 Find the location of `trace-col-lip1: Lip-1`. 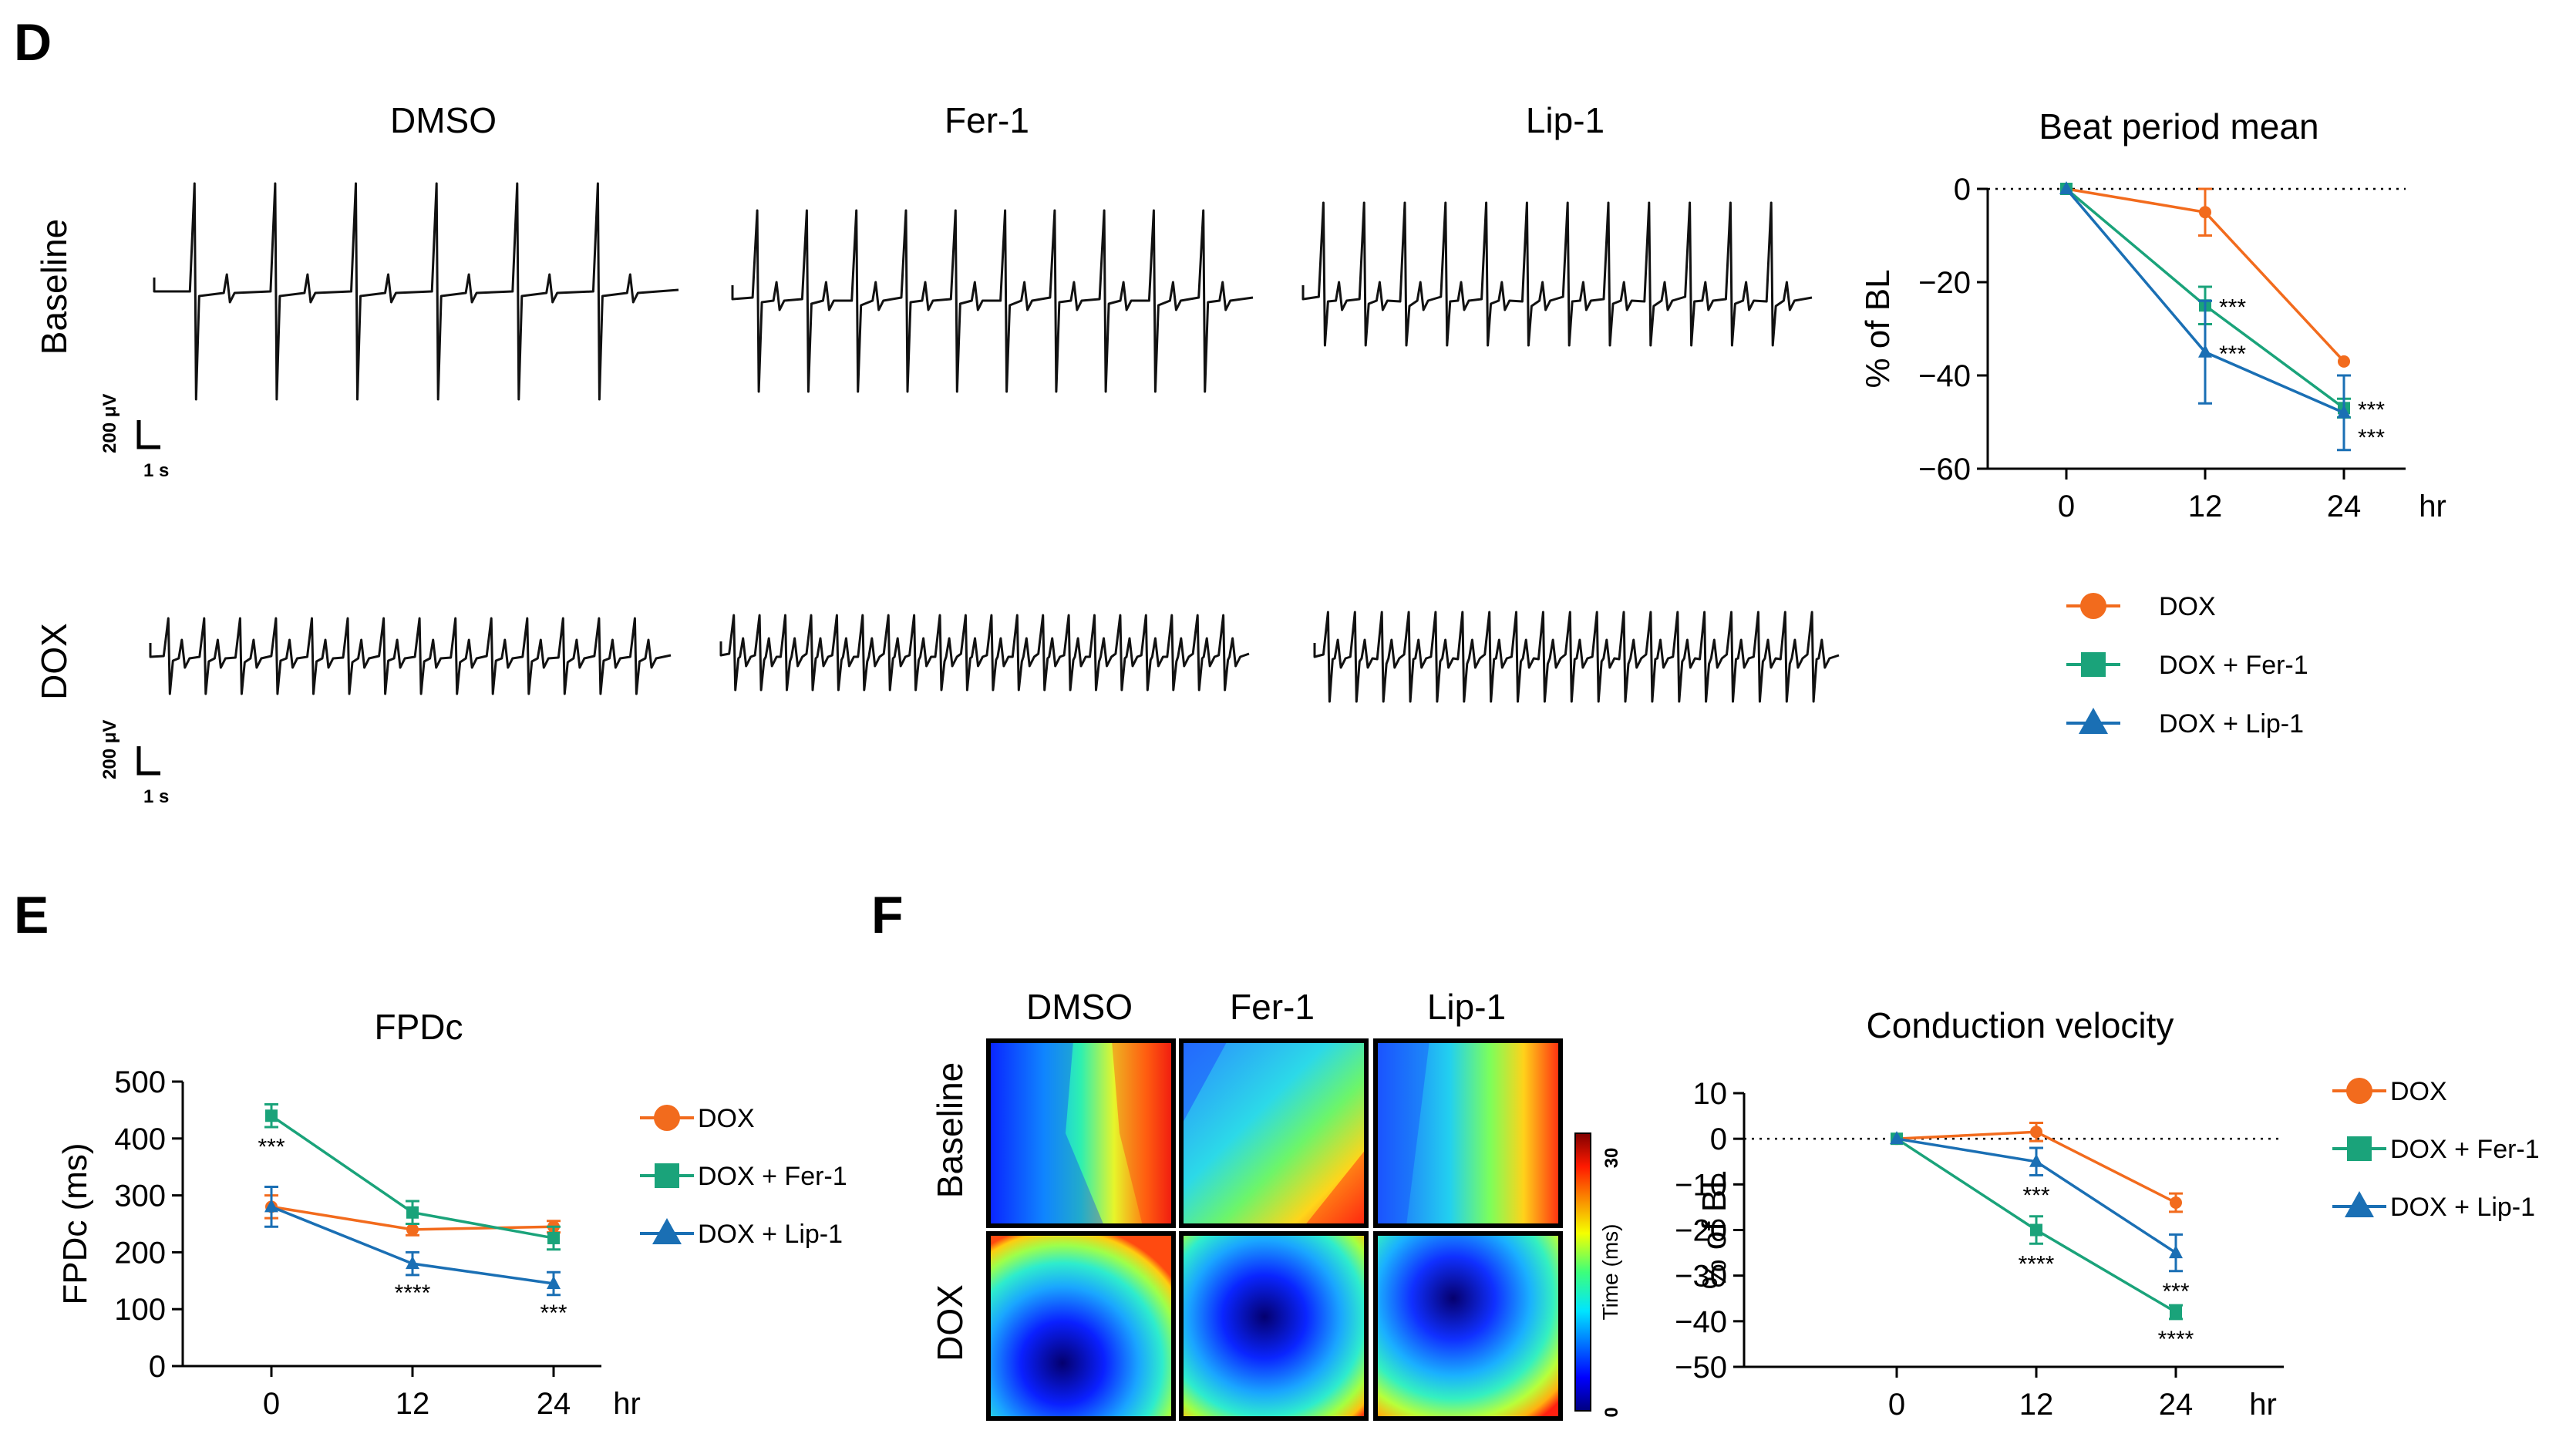

trace-col-lip1: Lip-1 is located at coordinates (1565, 120).